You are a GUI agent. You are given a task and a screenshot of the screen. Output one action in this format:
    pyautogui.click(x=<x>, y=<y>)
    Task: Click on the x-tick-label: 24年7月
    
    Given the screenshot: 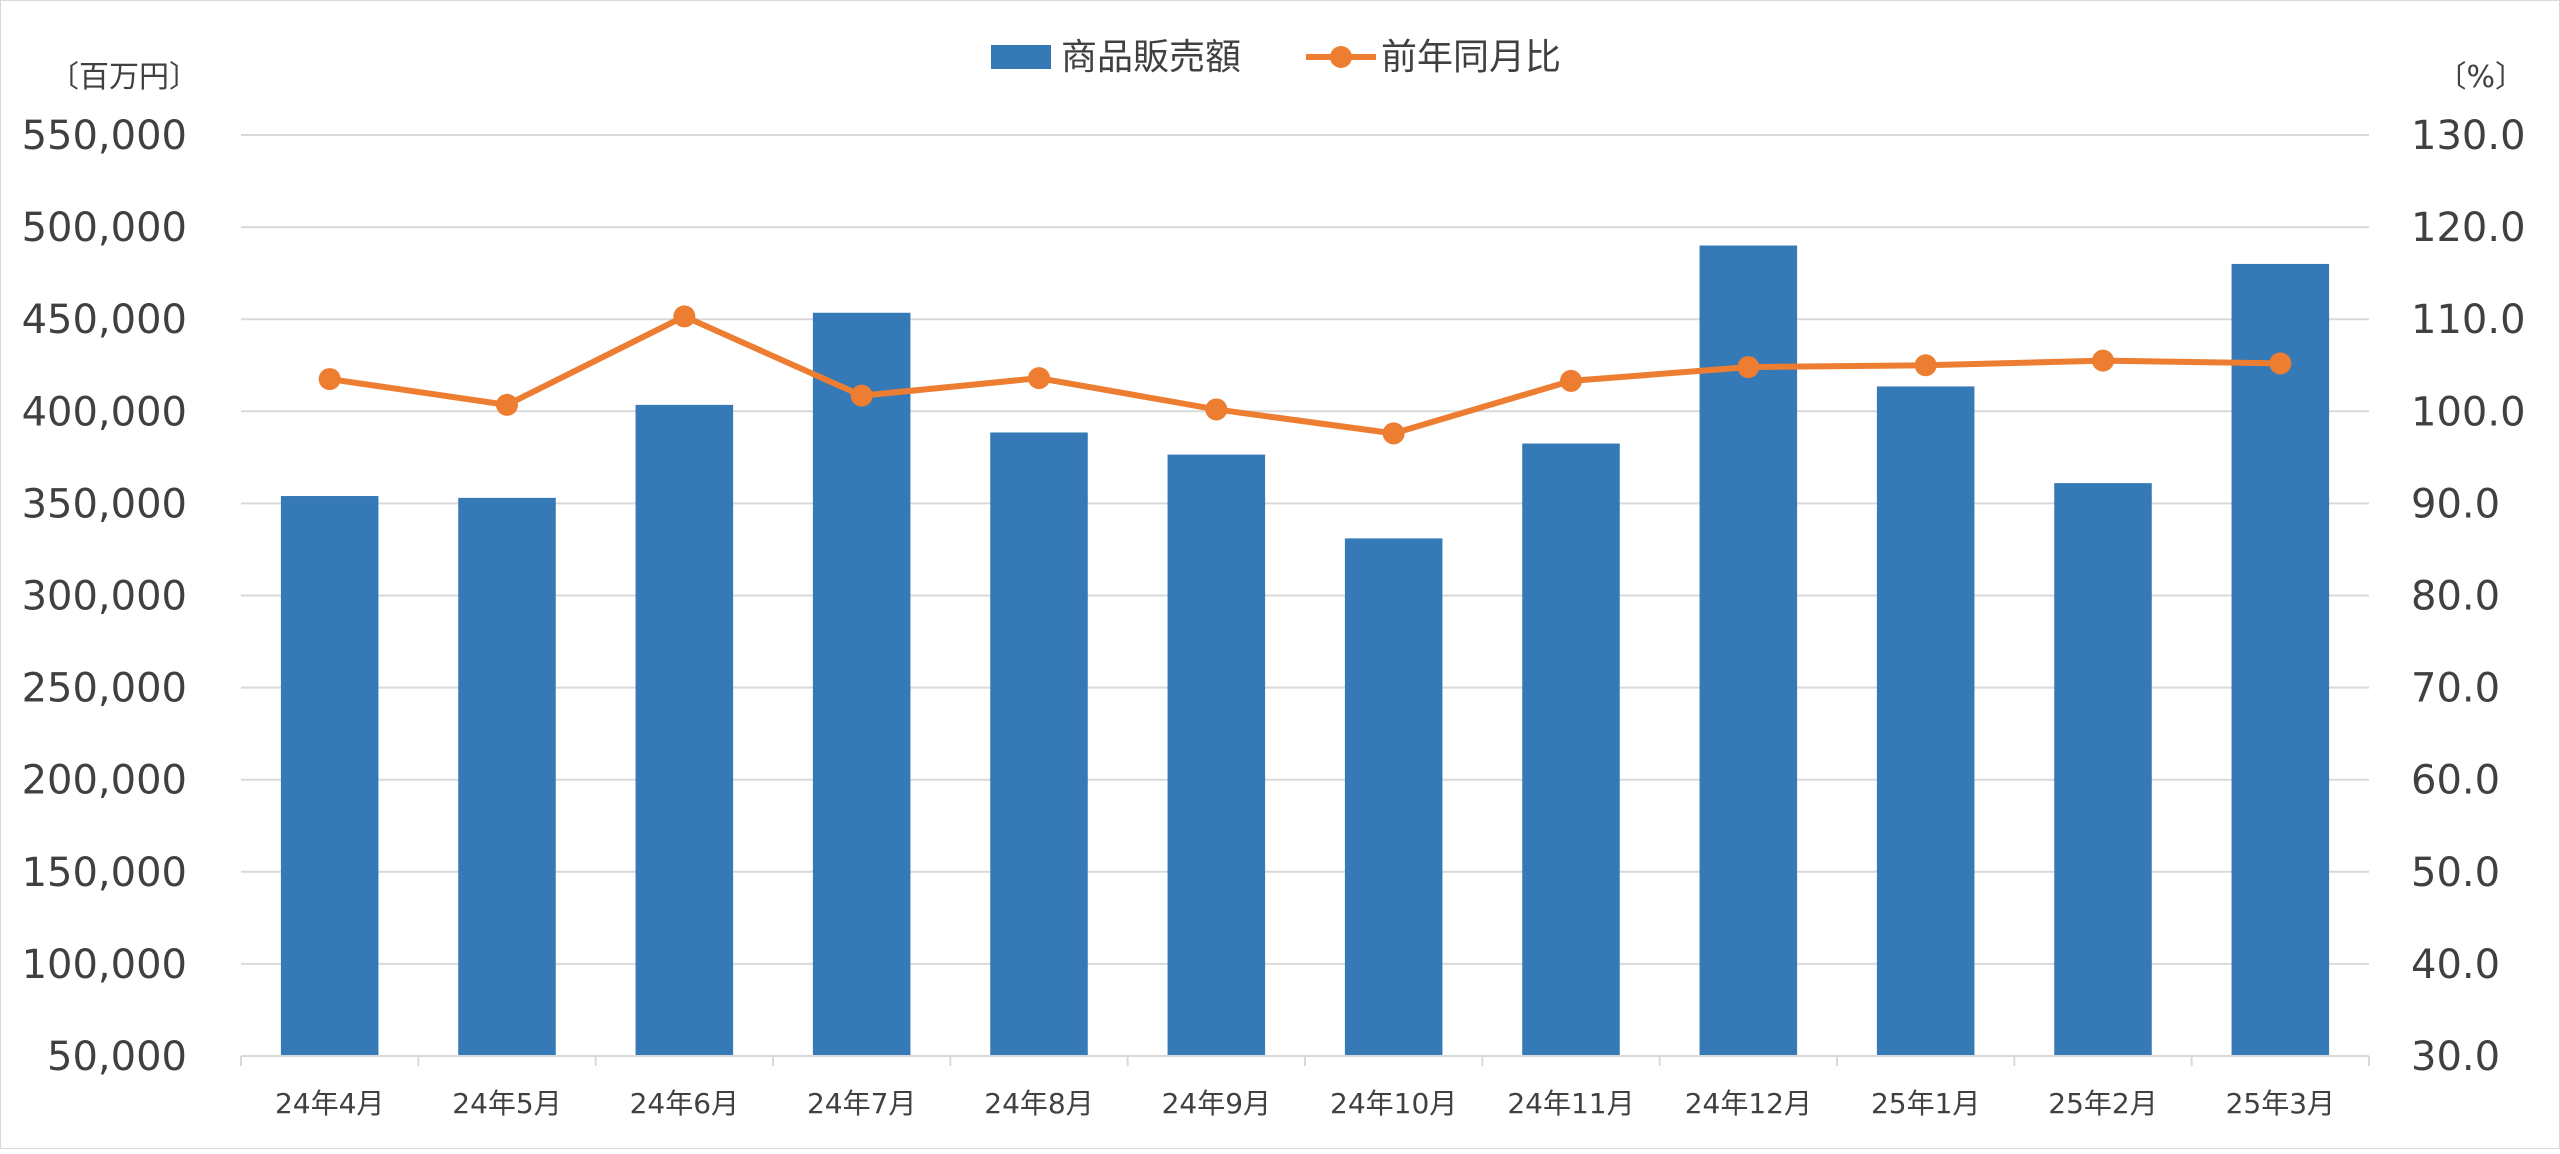 What is the action you would take?
    pyautogui.click(x=861, y=1103)
    